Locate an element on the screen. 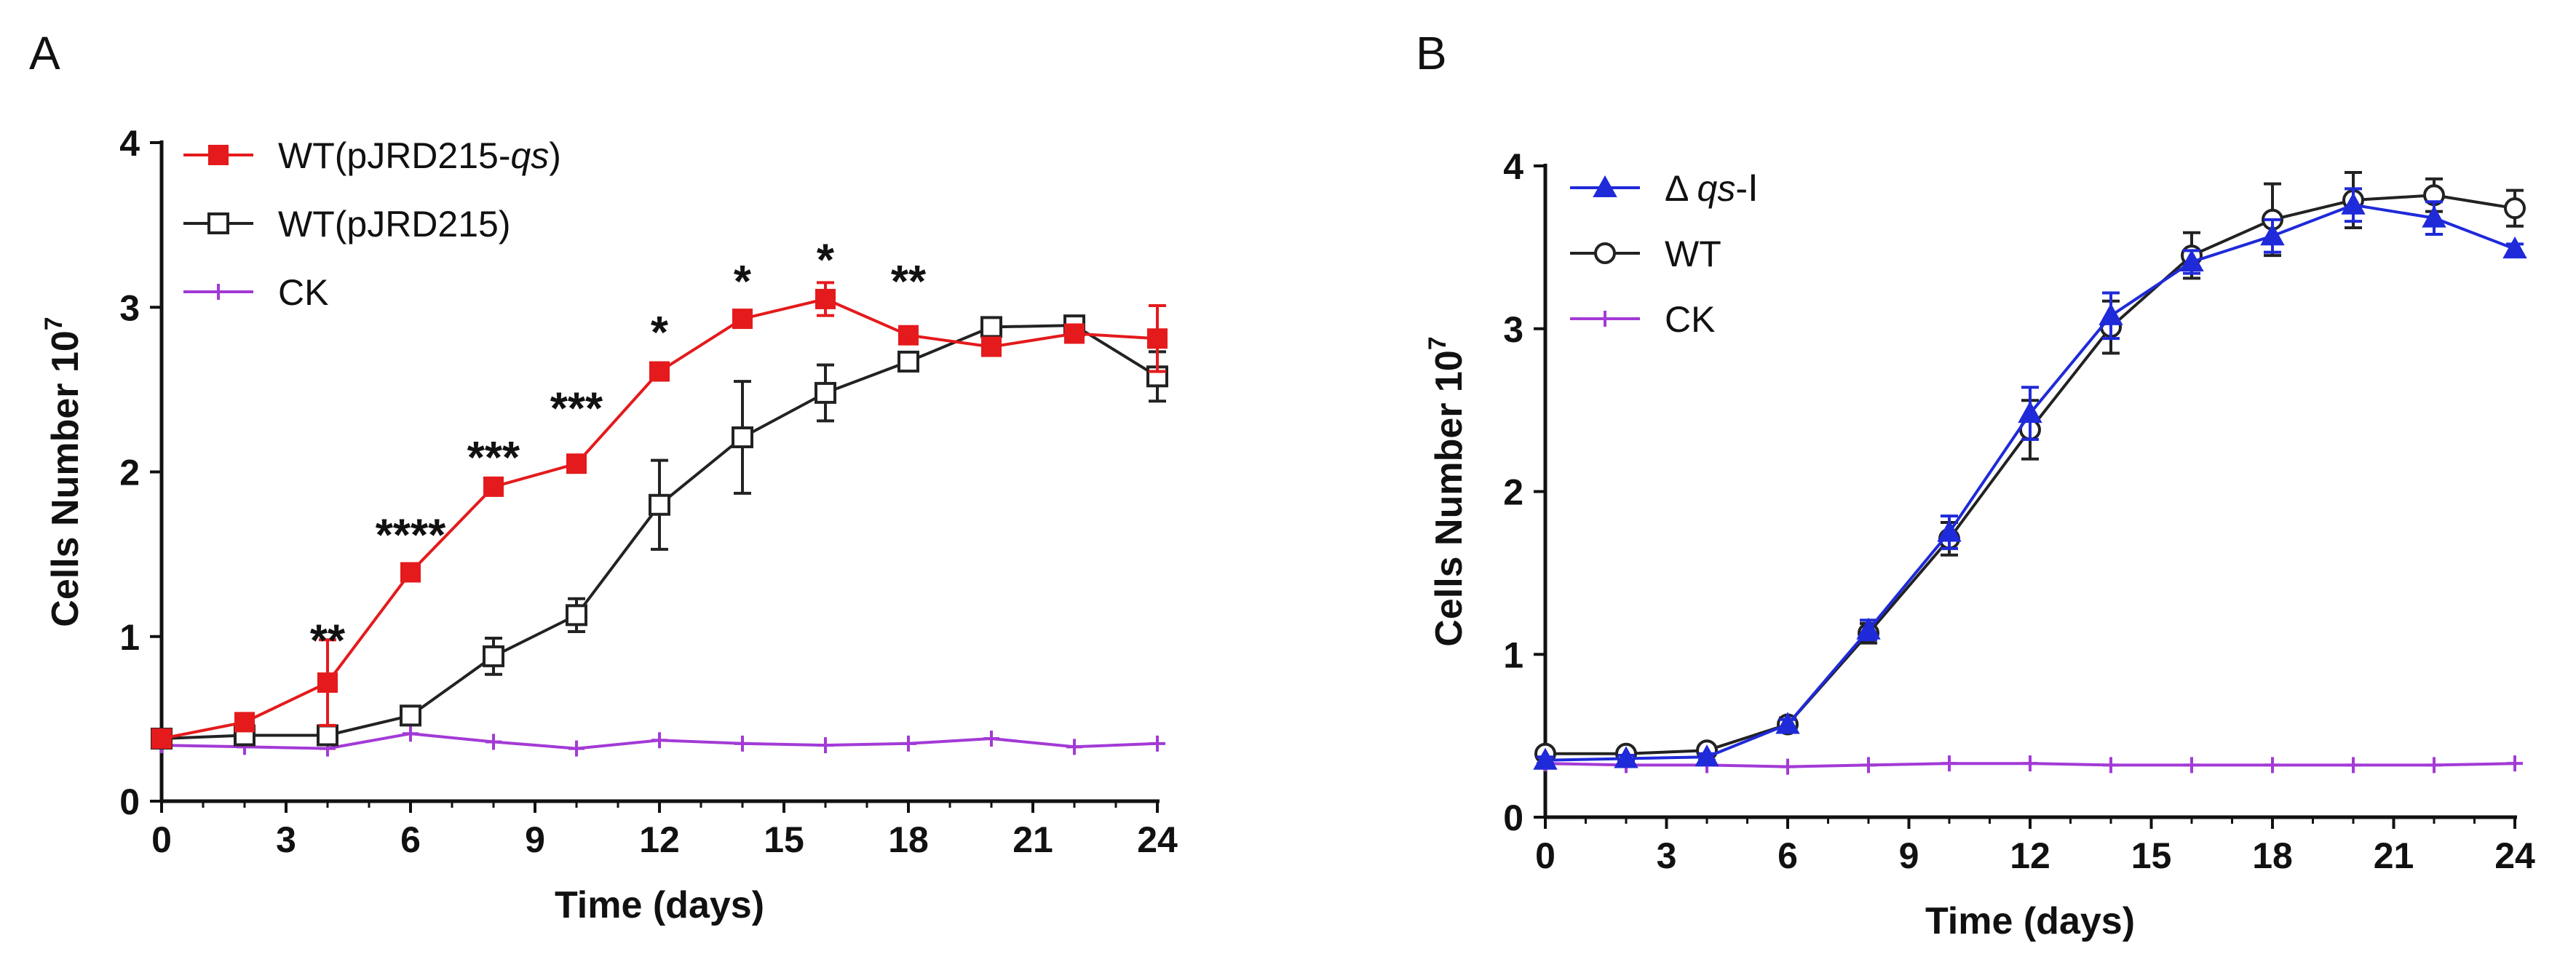 The width and height of the screenshot is (2576, 978). data-point-s1-p2 is located at coordinates (327, 735).